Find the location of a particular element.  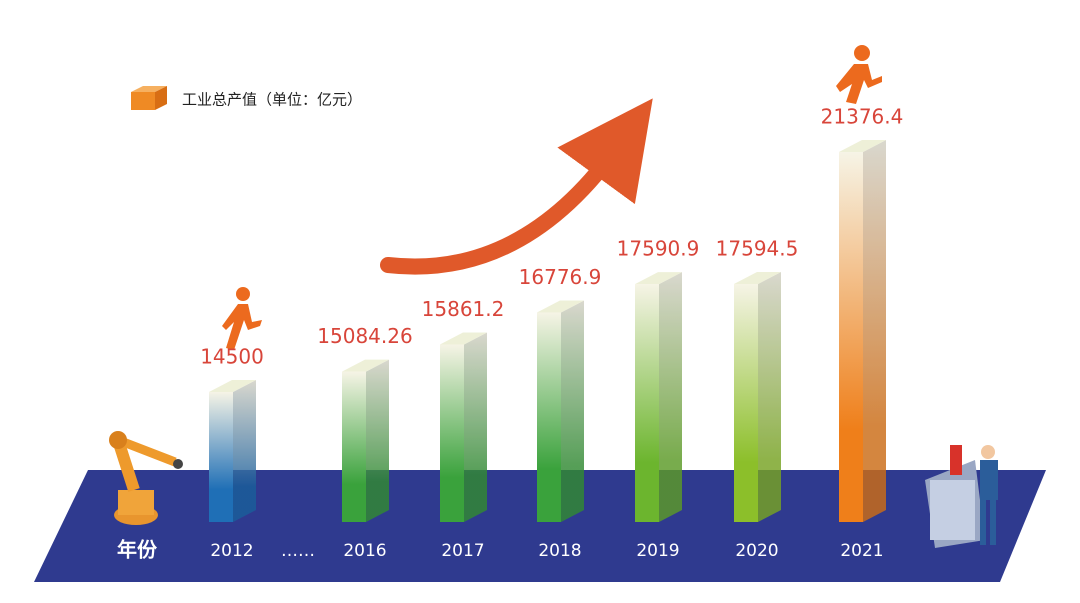

x-tick-label: 2016 is located at coordinates (364, 551).